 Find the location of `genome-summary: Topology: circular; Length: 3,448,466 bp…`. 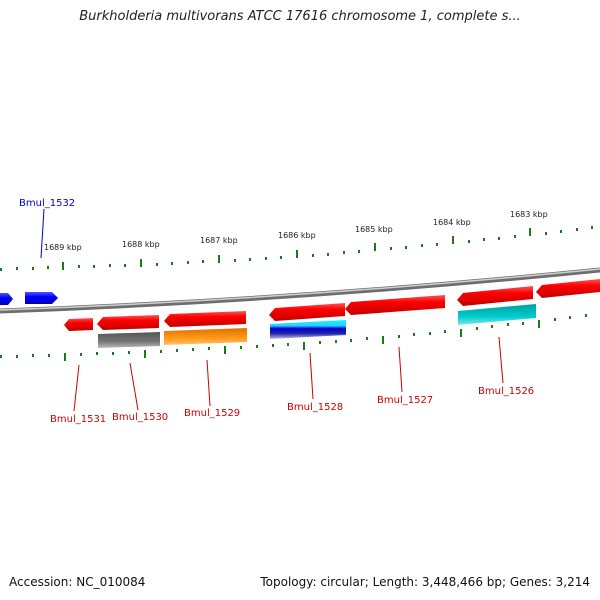

genome-summary: Topology: circular; Length: 3,448,466 bp… is located at coordinates (425, 582).